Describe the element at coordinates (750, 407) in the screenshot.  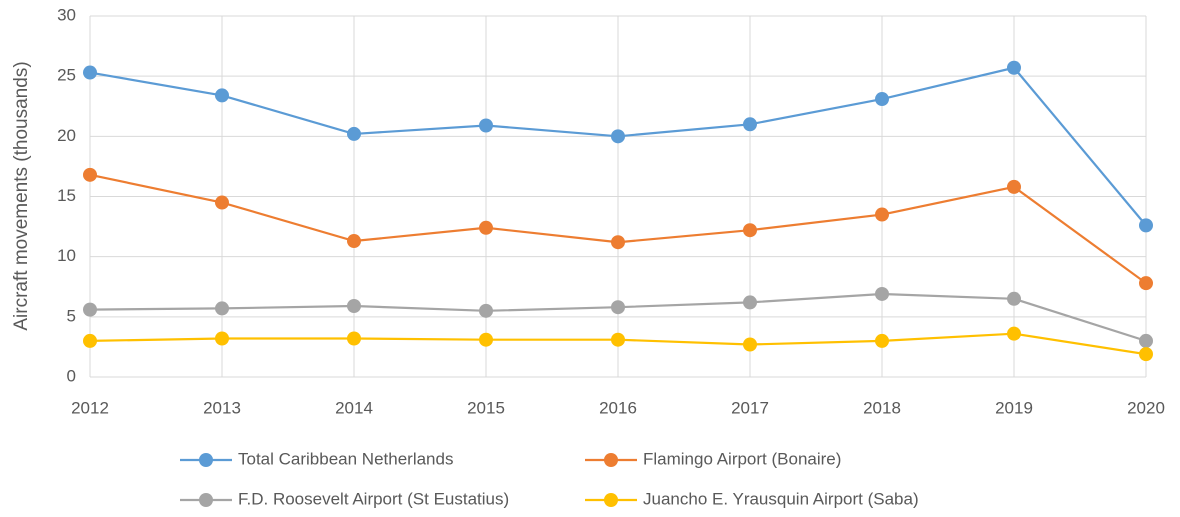
I see `x-tick-label: 2017` at that location.